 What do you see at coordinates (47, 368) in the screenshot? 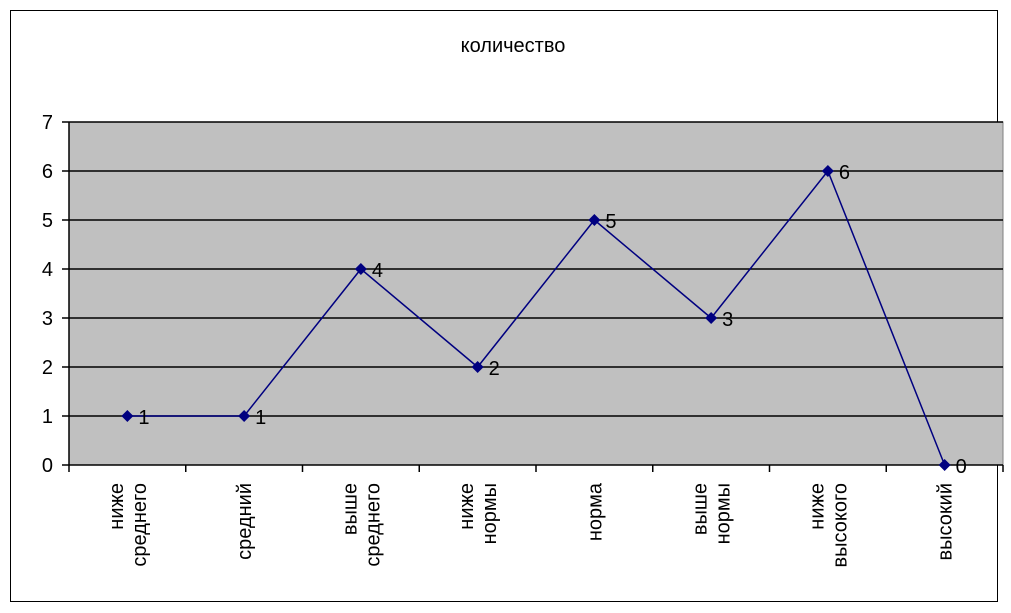
I see `y-tick-label: 2` at bounding box center [47, 368].